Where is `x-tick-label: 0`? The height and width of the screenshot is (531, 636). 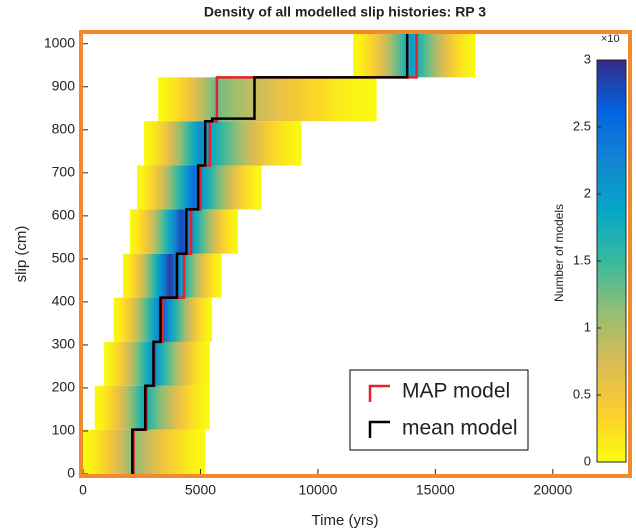
x-tick-label: 0 is located at coordinates (83, 490).